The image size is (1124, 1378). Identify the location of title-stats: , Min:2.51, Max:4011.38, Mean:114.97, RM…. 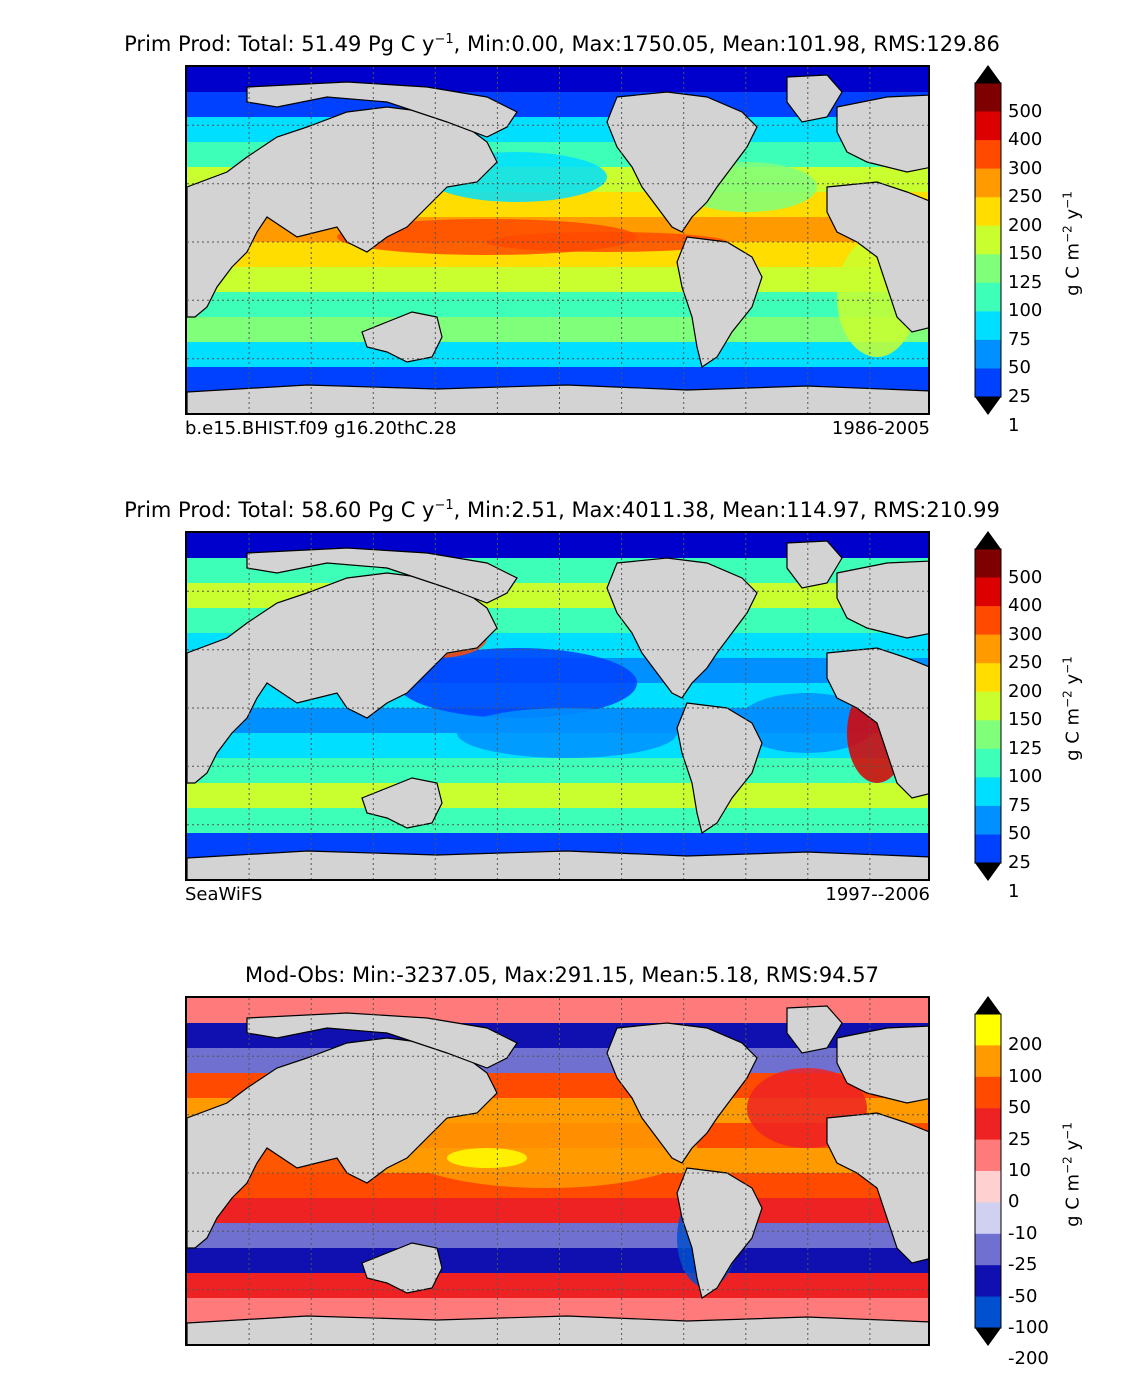
(726, 510).